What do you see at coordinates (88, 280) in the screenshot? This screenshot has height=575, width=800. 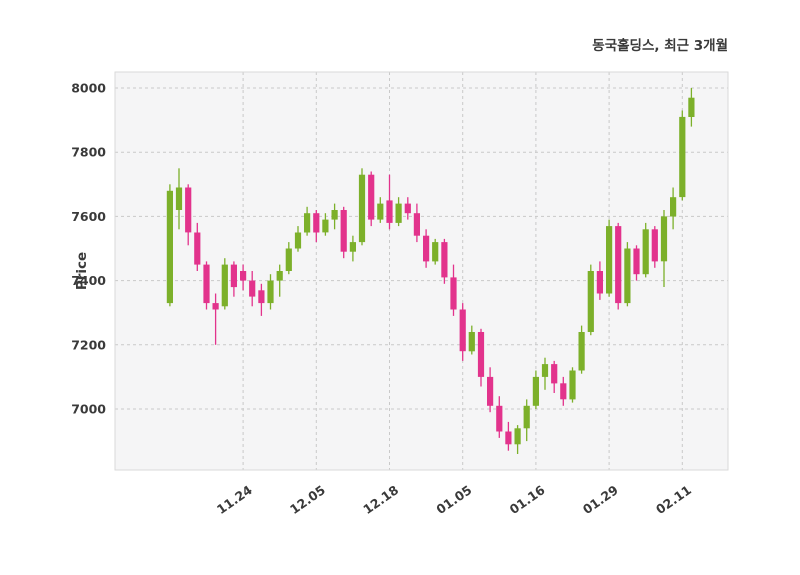 I see `y-tick-label: 7400` at bounding box center [88, 280].